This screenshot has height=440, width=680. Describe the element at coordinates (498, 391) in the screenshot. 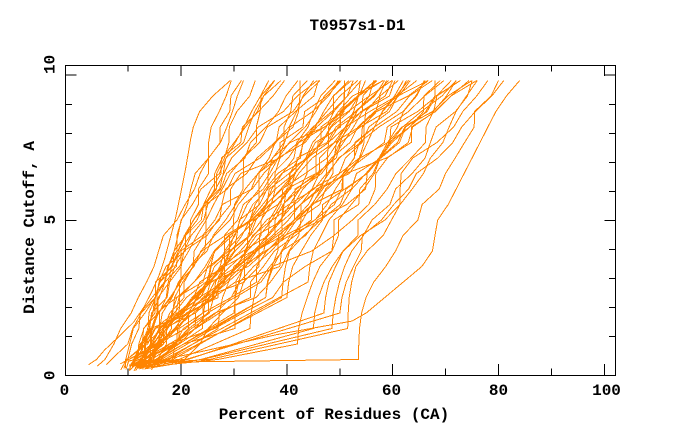

I see `svg-text: 80` at that location.